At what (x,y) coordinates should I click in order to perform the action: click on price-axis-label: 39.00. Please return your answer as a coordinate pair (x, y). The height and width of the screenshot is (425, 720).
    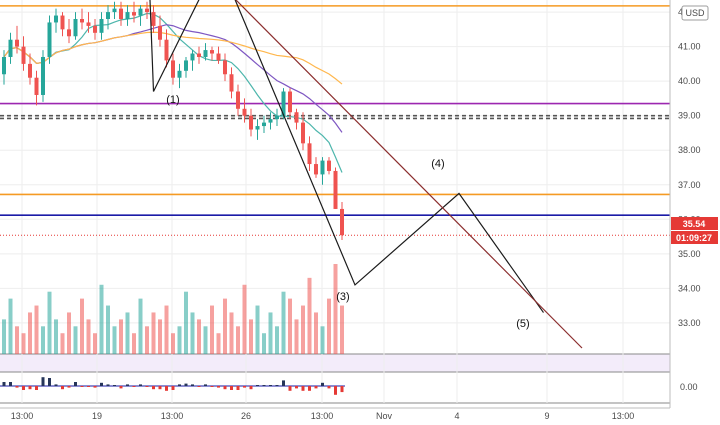
    Looking at the image, I should click on (689, 116).